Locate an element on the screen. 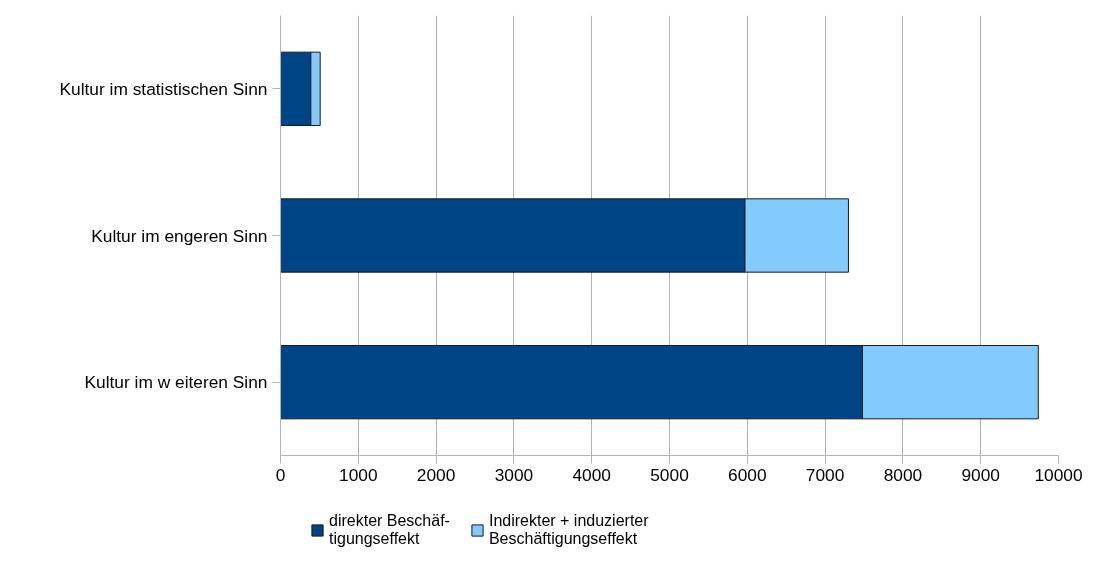 Image resolution: width=1095 pixels, height=574 pixels. x-tick-label: 4000 is located at coordinates (591, 474).